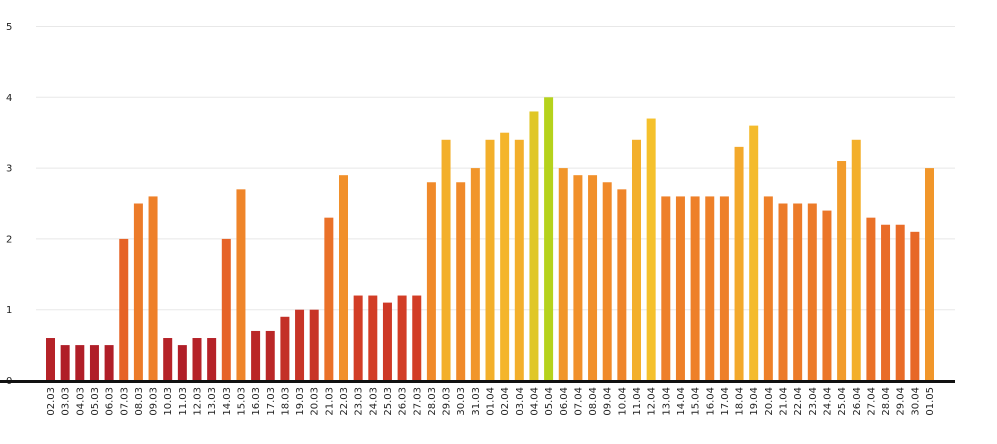 This screenshot has height=444, width=997. I want to click on bar-26.04, so click(856, 260).